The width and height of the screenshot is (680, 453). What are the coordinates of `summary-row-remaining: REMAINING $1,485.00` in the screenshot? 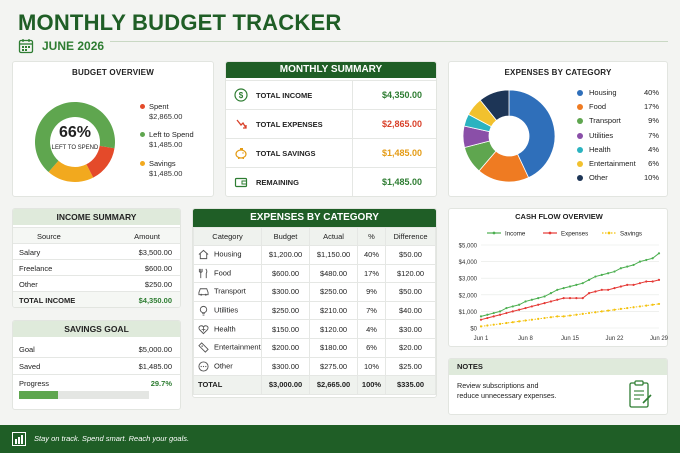 It's located at (331, 181).